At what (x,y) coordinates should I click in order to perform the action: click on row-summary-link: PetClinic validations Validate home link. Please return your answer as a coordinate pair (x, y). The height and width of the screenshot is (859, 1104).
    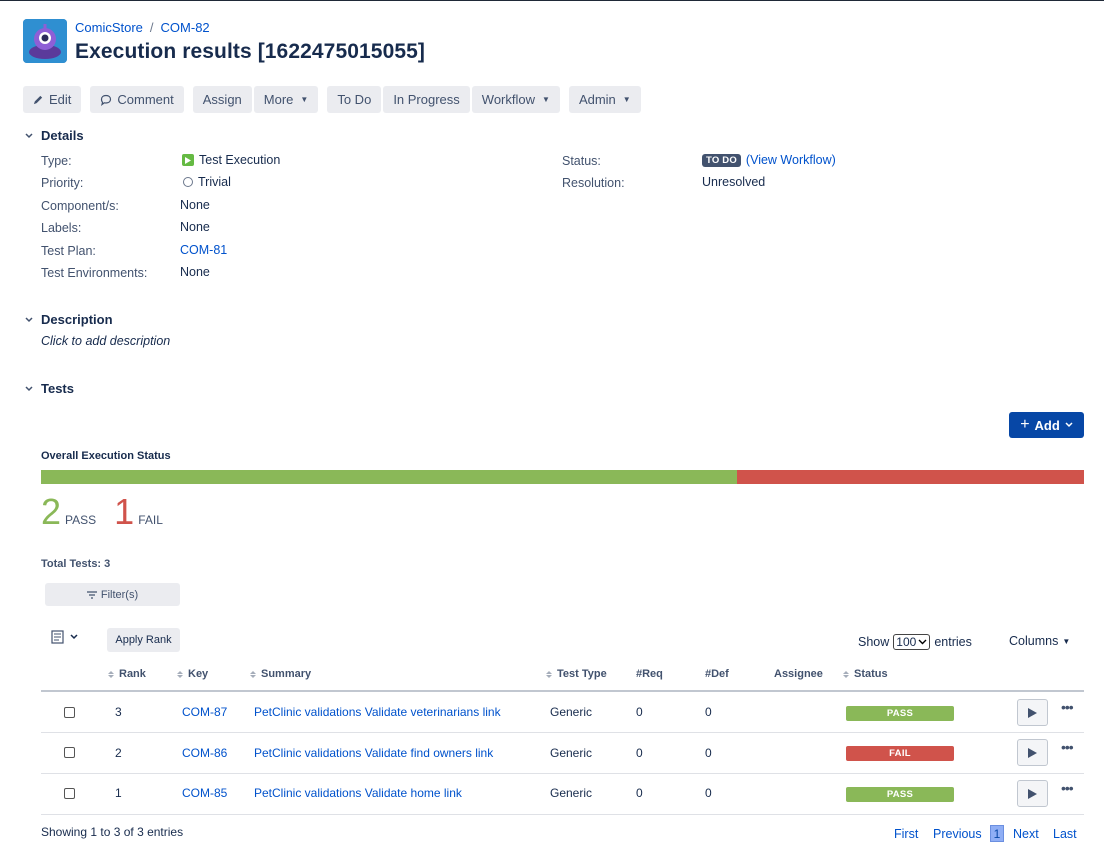
    Looking at the image, I should click on (358, 793).